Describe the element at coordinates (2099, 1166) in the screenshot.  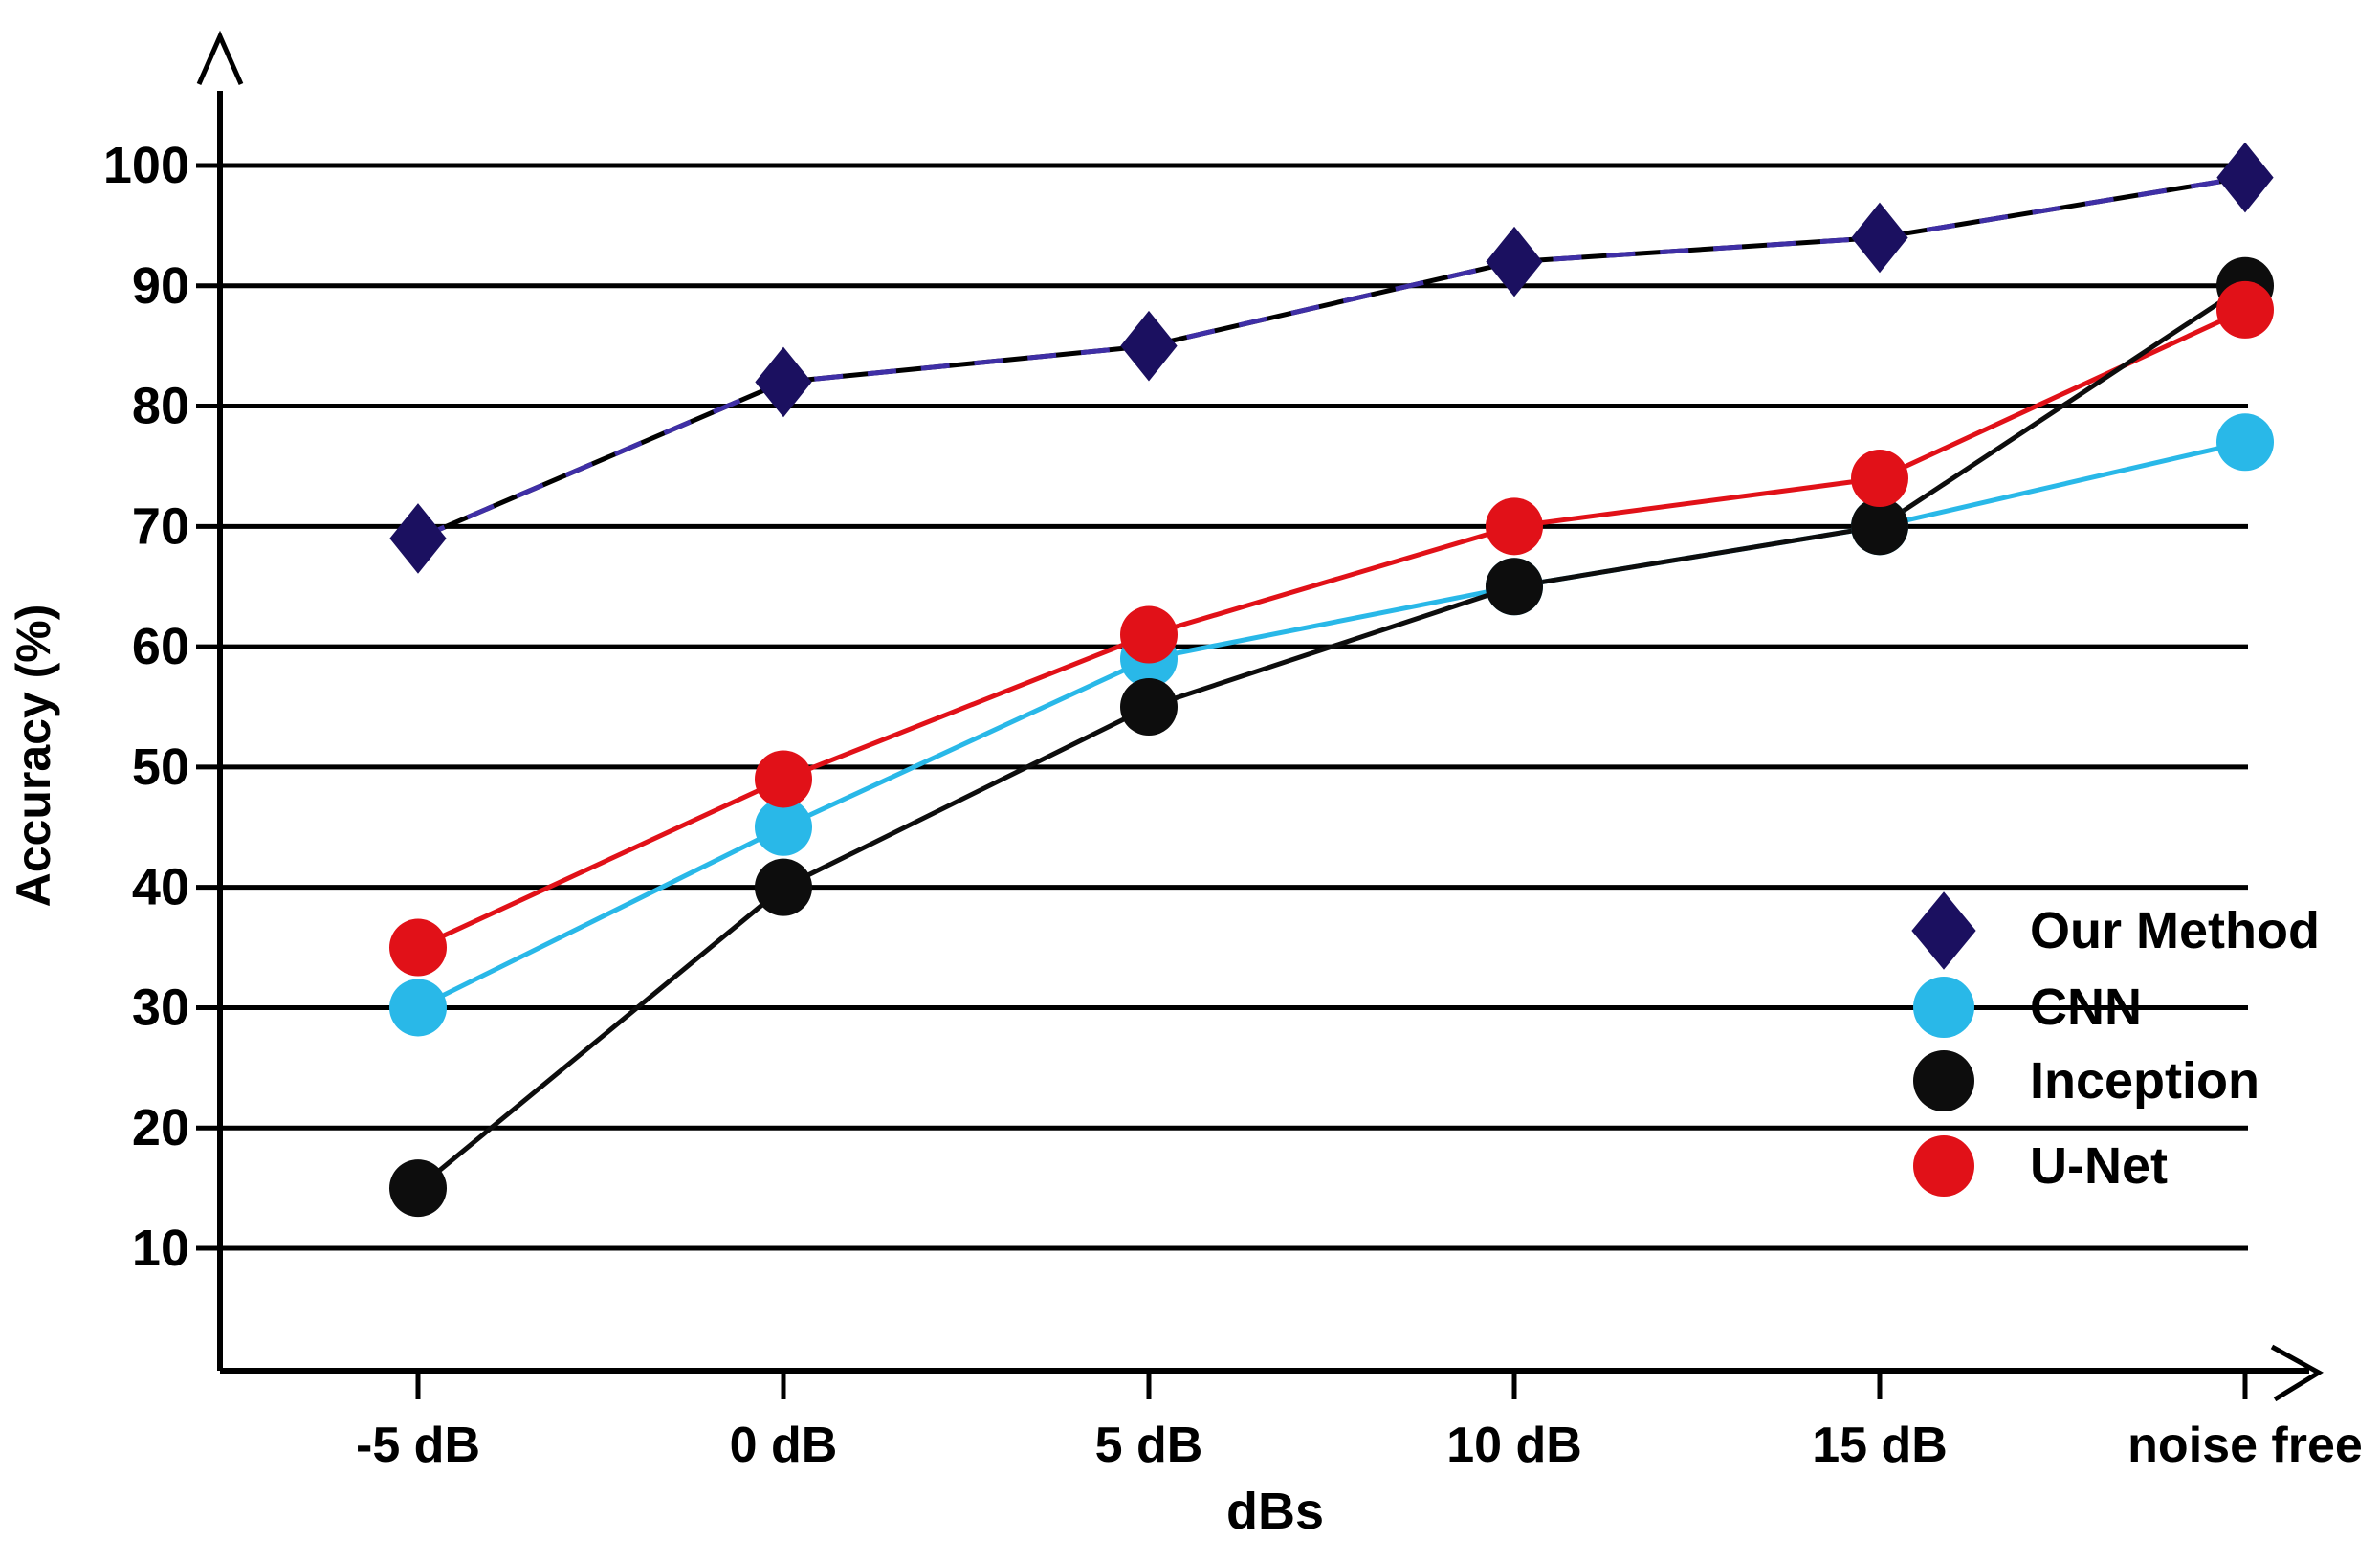
I see `legend-label-u-net: U-Net` at that location.